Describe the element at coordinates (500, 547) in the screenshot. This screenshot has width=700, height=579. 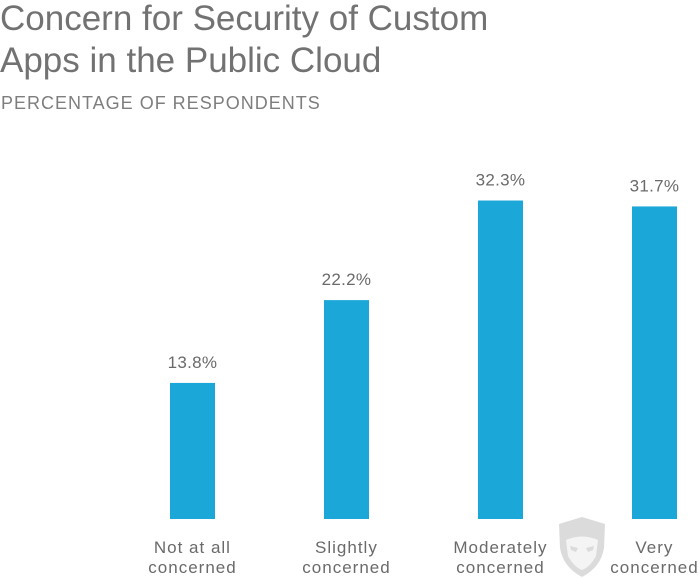
I see `category-label-line: Moderately` at that location.